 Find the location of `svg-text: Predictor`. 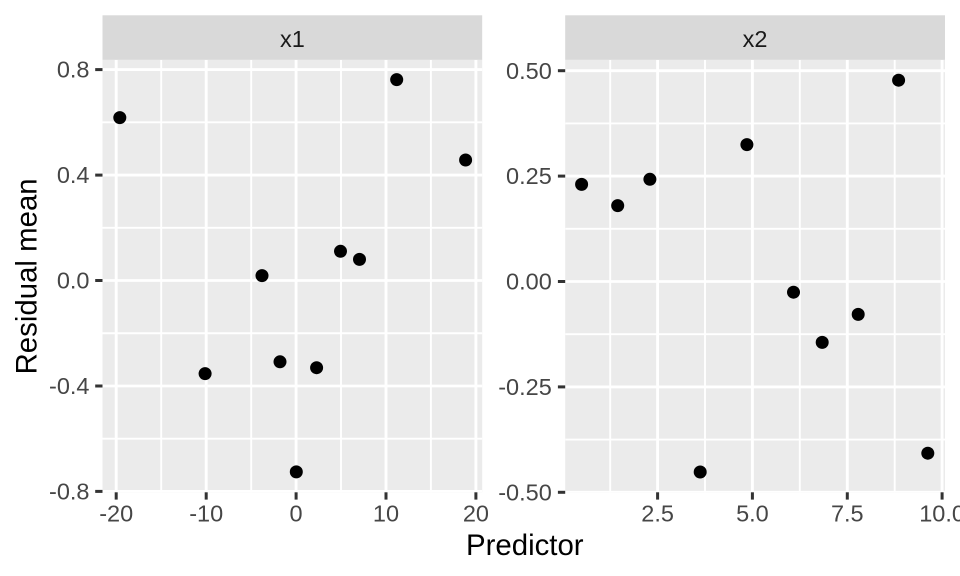

svg-text: Predictor is located at coordinates (525, 545).